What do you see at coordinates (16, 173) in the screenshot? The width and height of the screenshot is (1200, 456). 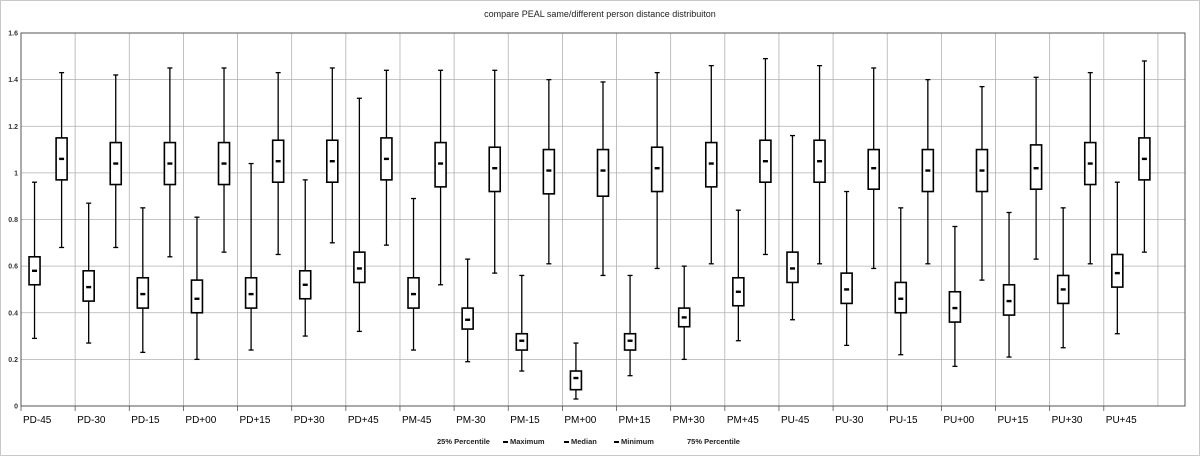 I see `y-tick-label: 1` at bounding box center [16, 173].